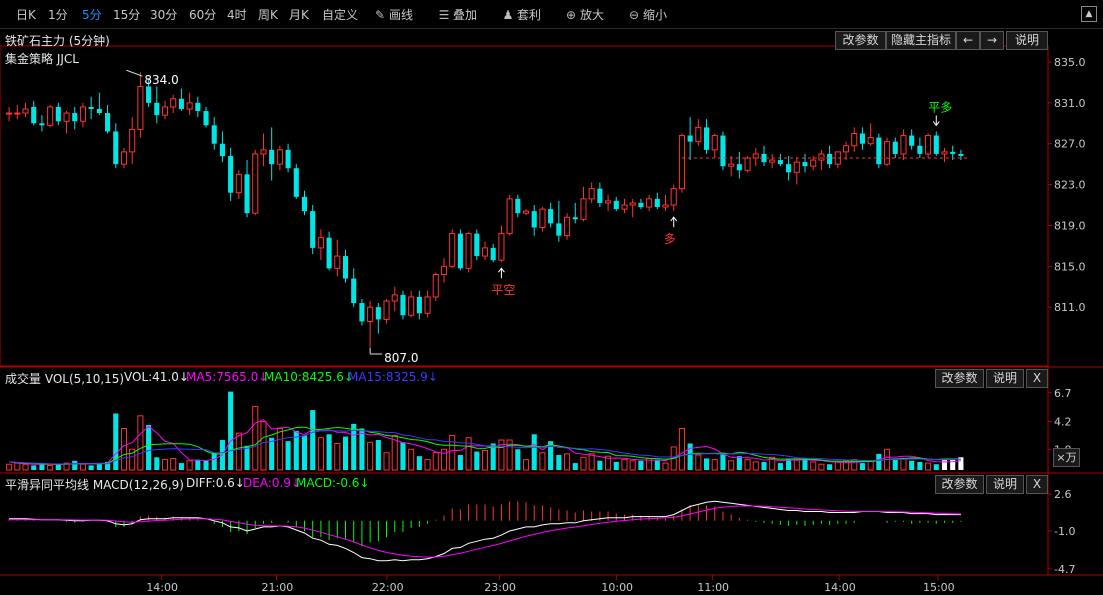  I want to click on main-help-button: 说明, so click(1027, 40).